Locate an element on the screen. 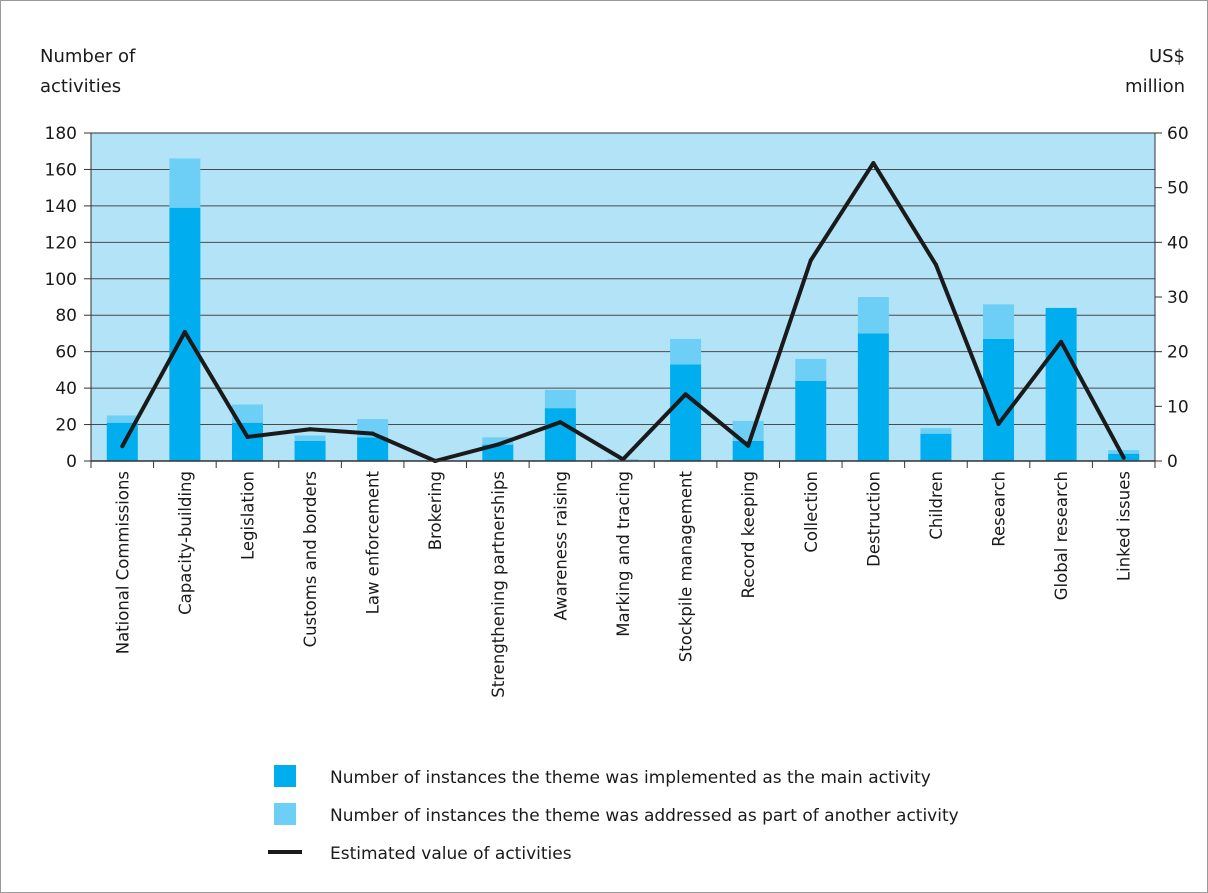  left-tick-label-6: 120 is located at coordinates (61, 243).